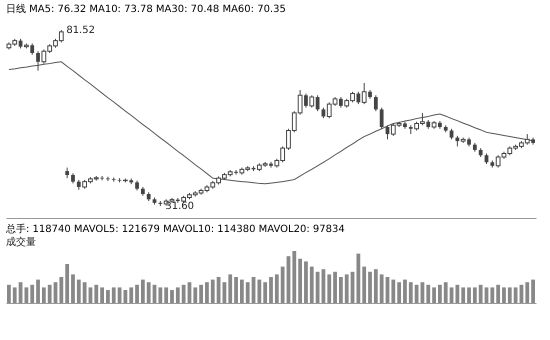  What do you see at coordinates (146, 9) in the screenshot?
I see `chart-title: 日线 MA5: 76.32 MA10: 73.78 MA30: 70.48 MA60: 70.35` at bounding box center [146, 9].